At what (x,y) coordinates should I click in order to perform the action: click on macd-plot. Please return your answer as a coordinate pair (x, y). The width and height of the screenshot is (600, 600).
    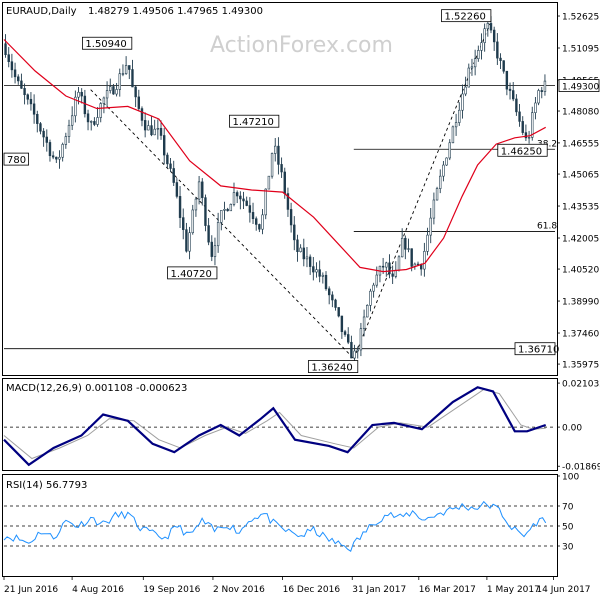
    Looking at the image, I should click on (279, 426).